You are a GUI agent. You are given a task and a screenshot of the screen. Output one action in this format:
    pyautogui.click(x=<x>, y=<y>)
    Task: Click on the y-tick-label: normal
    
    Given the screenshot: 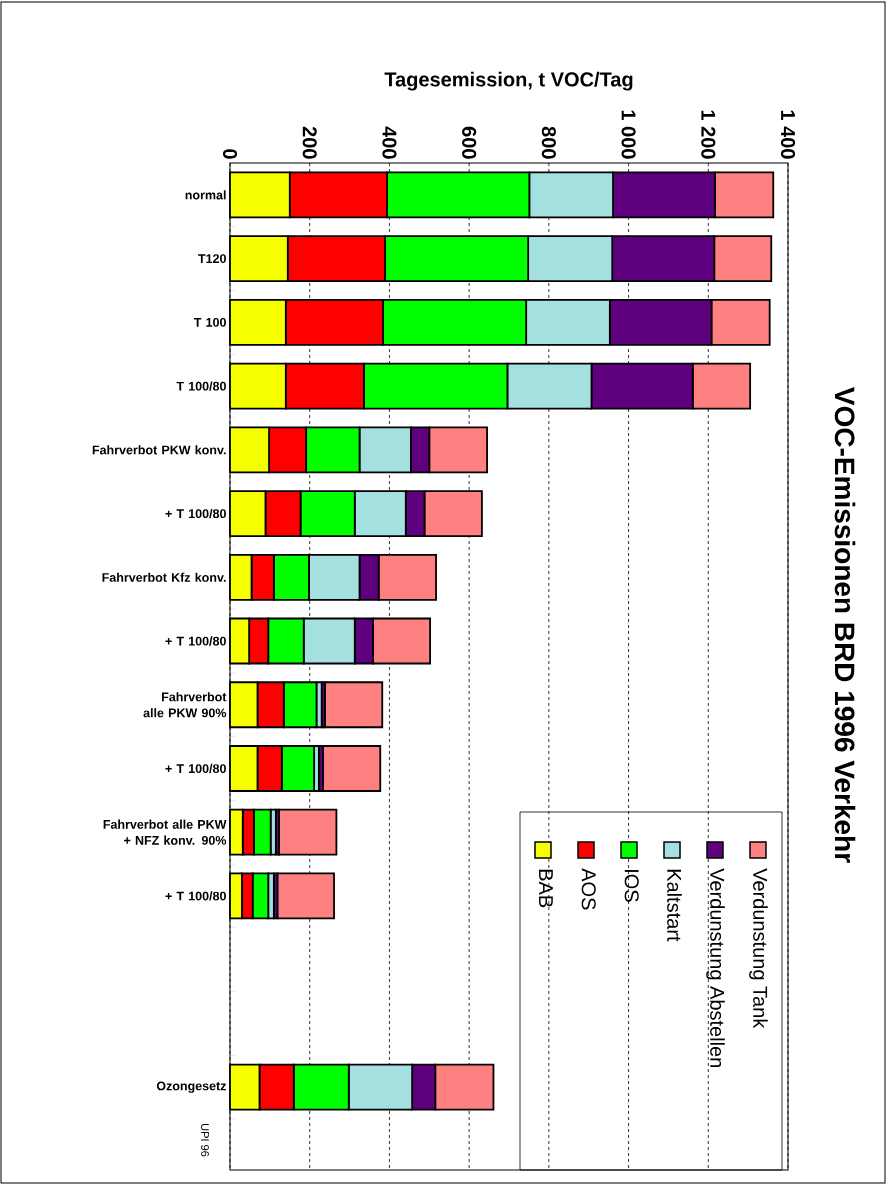 What is the action you would take?
    pyautogui.click(x=205, y=195)
    